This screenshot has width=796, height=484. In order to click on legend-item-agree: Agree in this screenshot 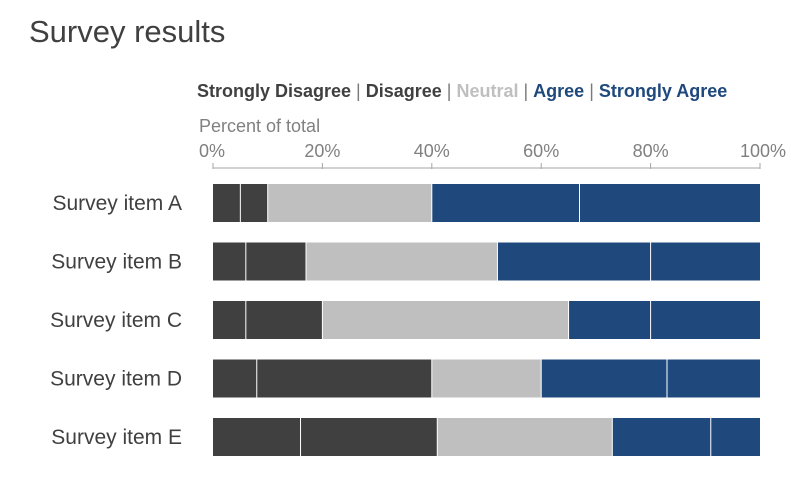, I will do `click(559, 91)`.